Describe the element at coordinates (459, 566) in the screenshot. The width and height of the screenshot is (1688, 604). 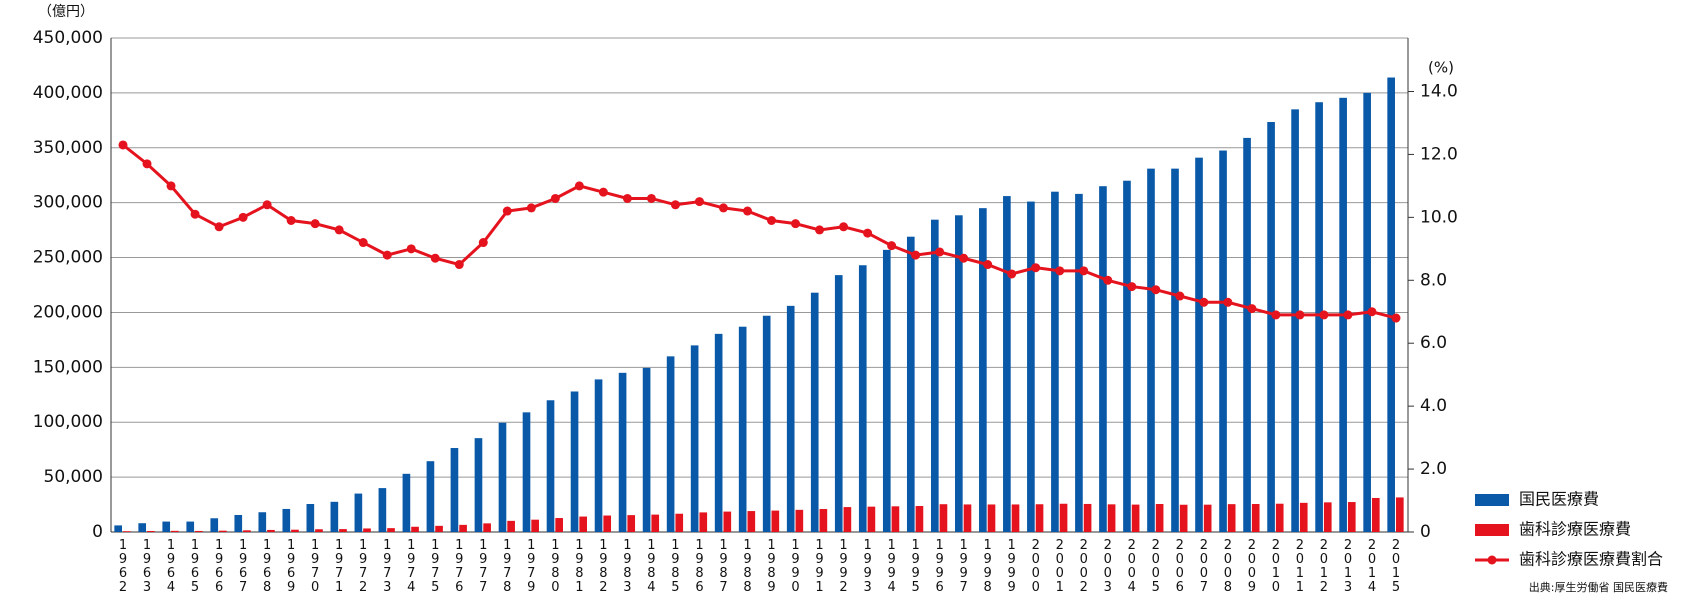
I see `x-tick-label: 1976` at that location.